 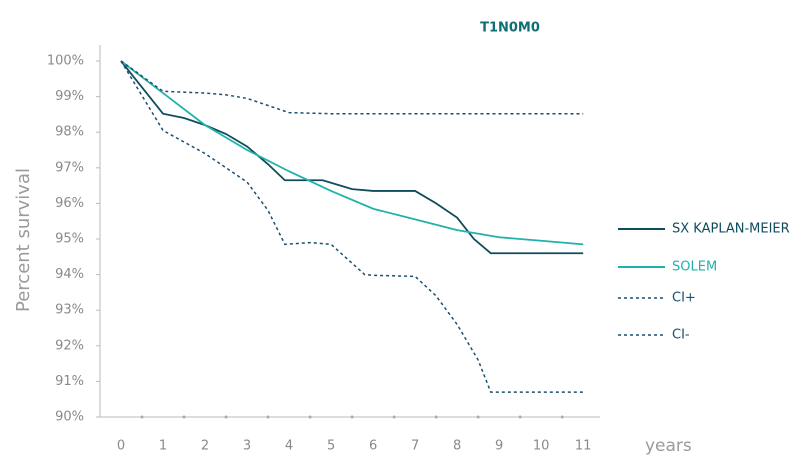 I want to click on y-tick-label: 92%, so click(x=69, y=345).